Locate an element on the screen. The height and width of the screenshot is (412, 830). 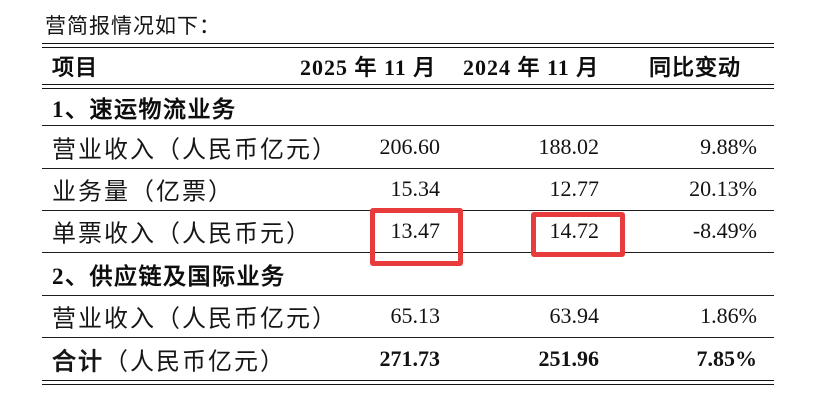
table-row-total: 合计（人民币亿元） 271.73 251.96 7.85% is located at coordinates (408, 358).